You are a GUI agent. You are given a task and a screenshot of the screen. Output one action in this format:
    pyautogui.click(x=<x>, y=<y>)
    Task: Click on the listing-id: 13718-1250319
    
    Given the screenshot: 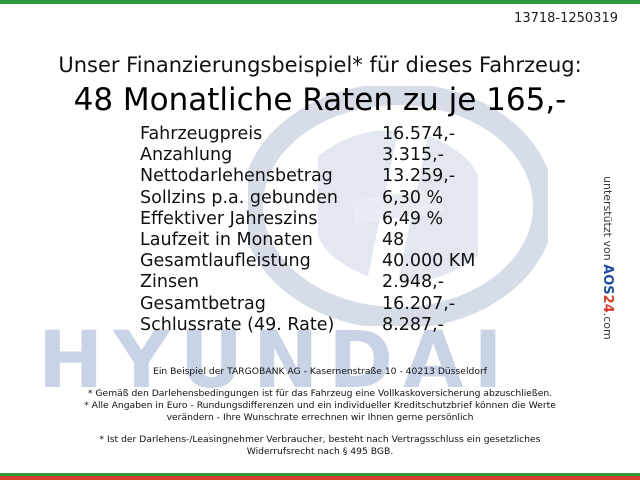 What is the action you would take?
    pyautogui.click(x=566, y=18)
    